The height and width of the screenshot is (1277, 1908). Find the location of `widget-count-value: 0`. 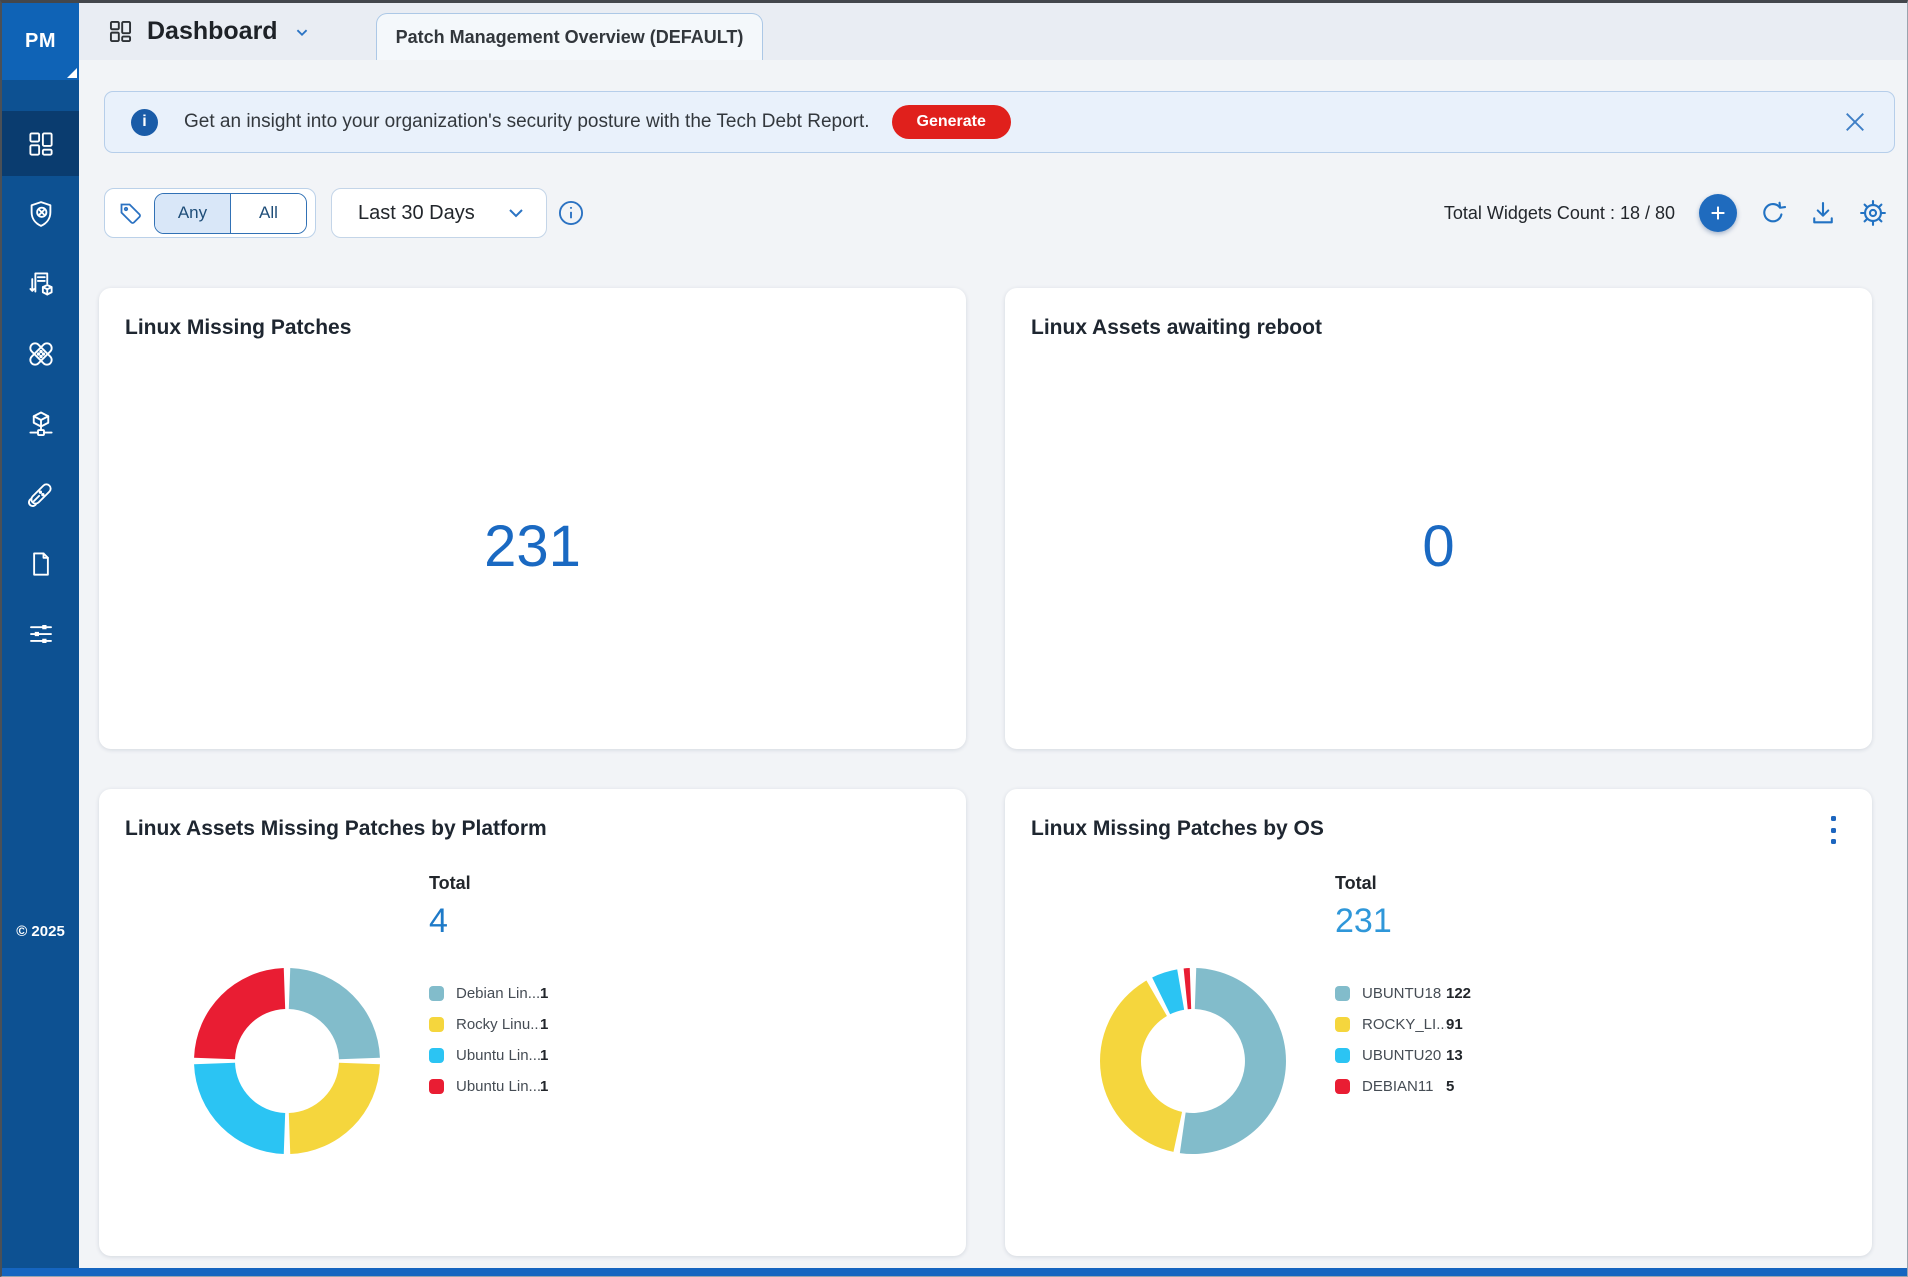

widget-count-value: 0 is located at coordinates (1438, 546).